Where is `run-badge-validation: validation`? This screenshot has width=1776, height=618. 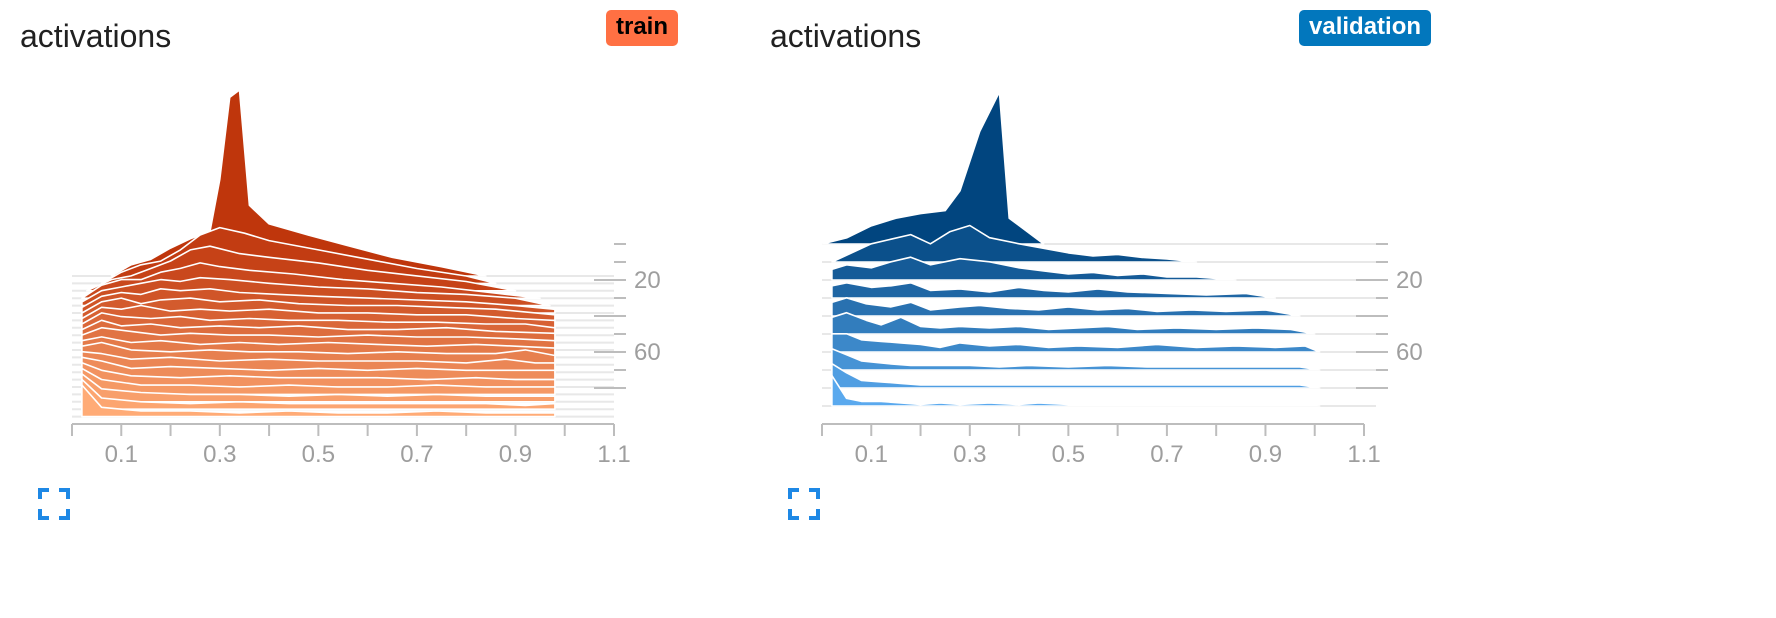 run-badge-validation: validation is located at coordinates (1365, 28).